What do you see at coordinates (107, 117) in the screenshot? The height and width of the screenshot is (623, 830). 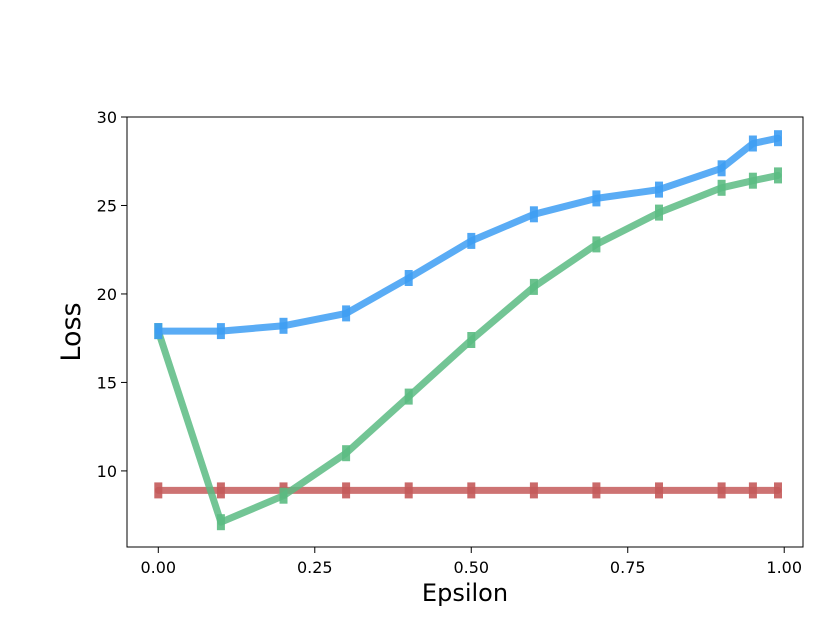 I see `y-tick-label: 30` at bounding box center [107, 117].